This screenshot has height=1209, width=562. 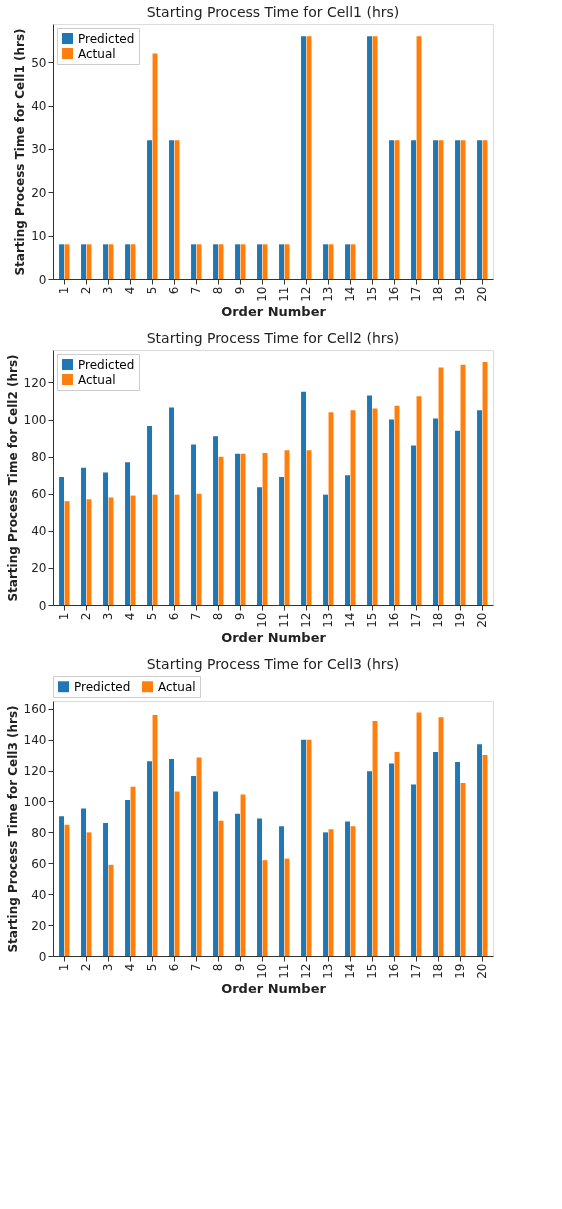 What do you see at coordinates (102, 686) in the screenshot?
I see `legend-label: Predicted` at bounding box center [102, 686].